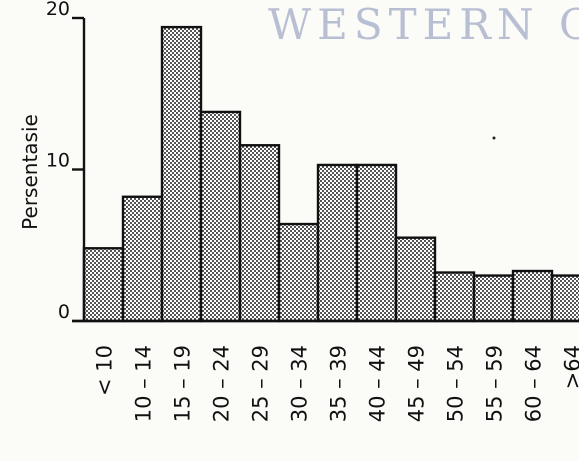 The height and width of the screenshot is (461, 579). What do you see at coordinates (339, 383) in the screenshot?
I see `x-tick-label-6: 35 – 39` at bounding box center [339, 383].